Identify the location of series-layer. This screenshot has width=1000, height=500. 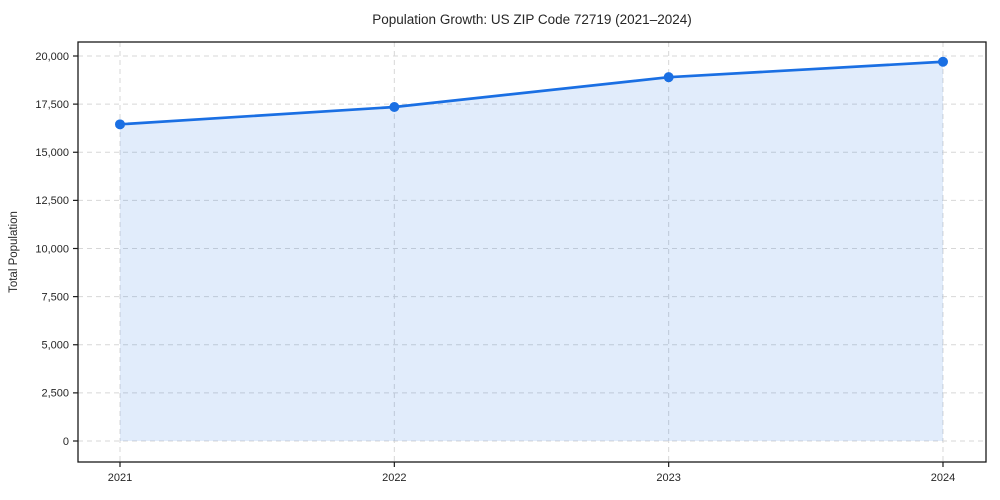
(531, 93).